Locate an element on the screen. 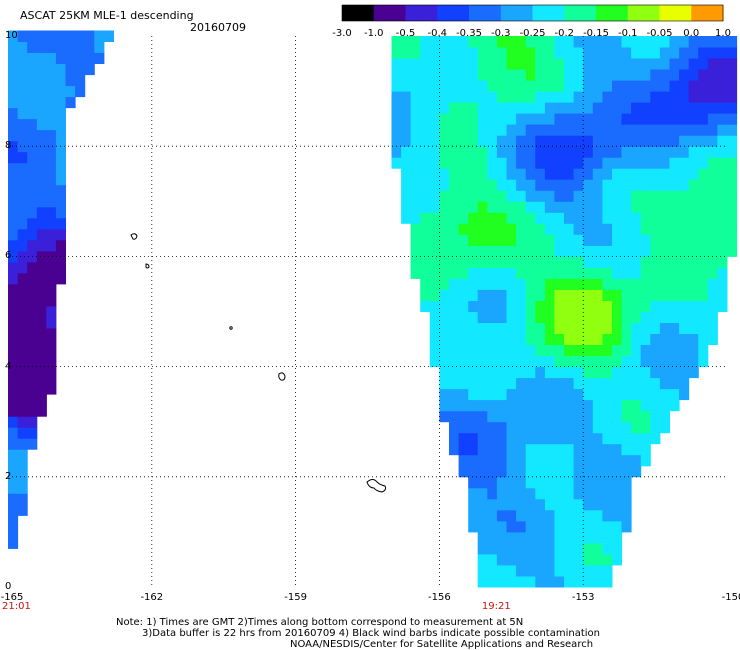 The height and width of the screenshot is (650, 740). colorbar-tick-label: 0.0 is located at coordinates (691, 33).